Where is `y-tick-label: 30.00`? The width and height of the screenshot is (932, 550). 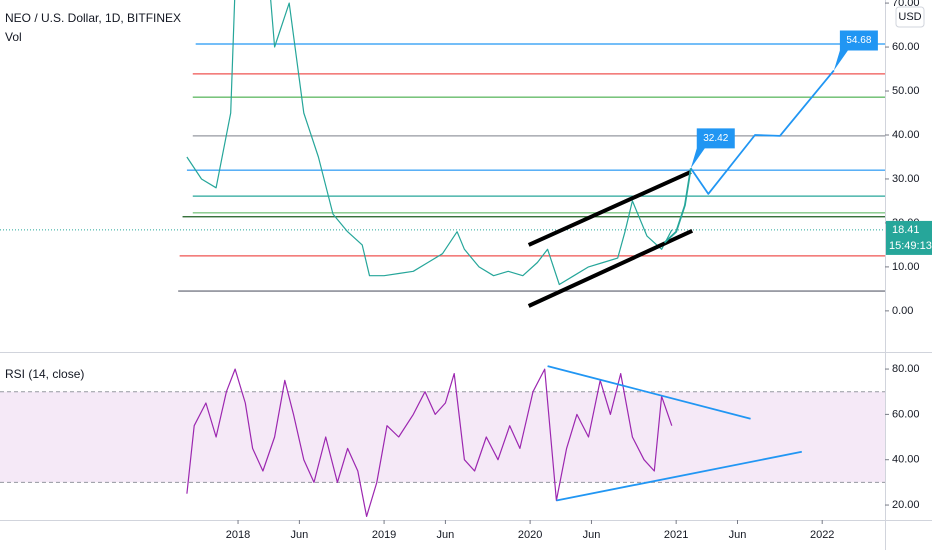 y-tick-label: 30.00 is located at coordinates (906, 179).